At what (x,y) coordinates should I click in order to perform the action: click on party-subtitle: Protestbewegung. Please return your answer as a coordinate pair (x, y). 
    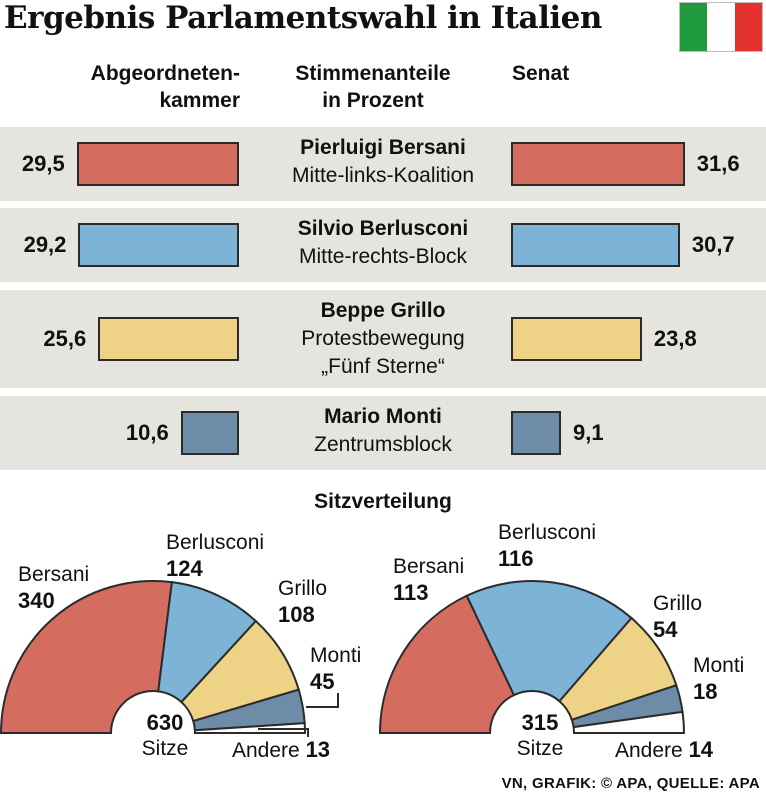
    Looking at the image, I should click on (383, 338).